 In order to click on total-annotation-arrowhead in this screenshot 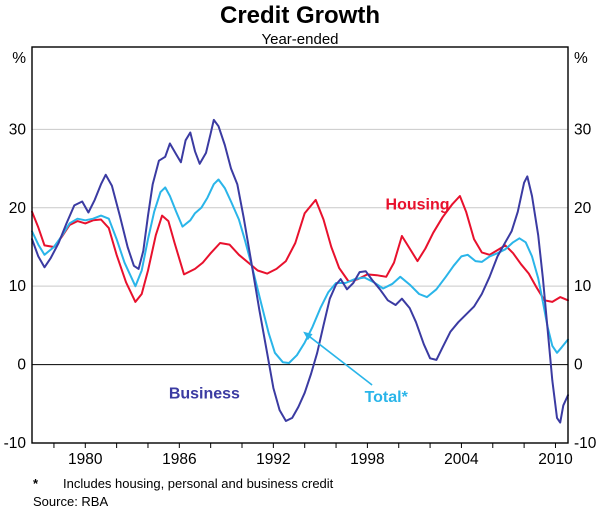, I will do `click(308, 336)`.